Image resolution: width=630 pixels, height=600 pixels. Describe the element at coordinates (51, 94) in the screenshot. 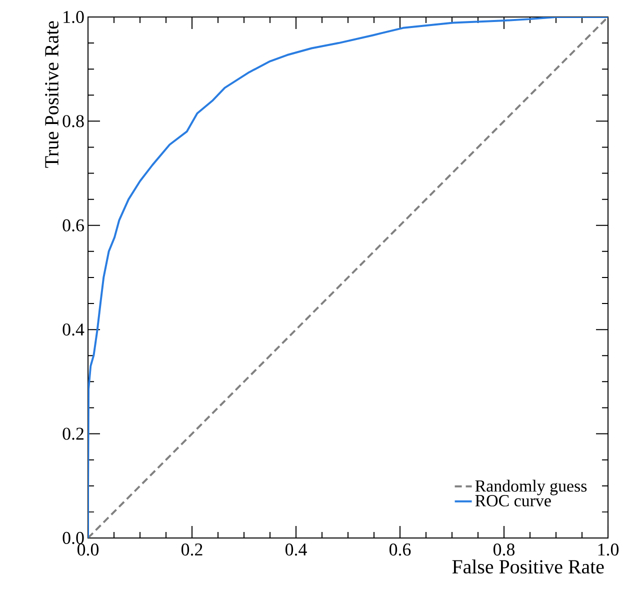

I see `y-axis-title: True Positive Rate` at that location.